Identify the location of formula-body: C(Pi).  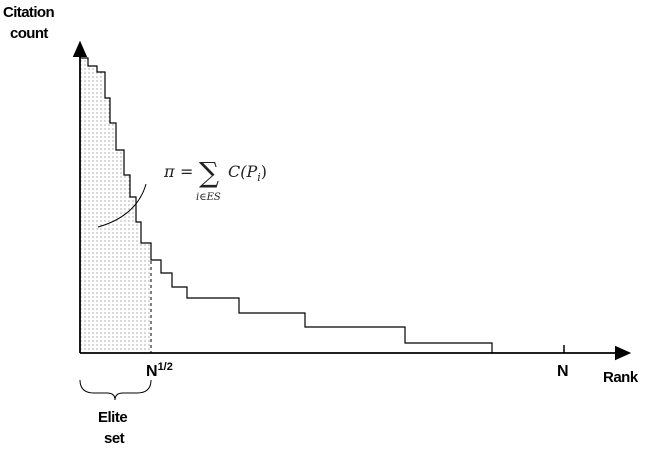
(247, 173).